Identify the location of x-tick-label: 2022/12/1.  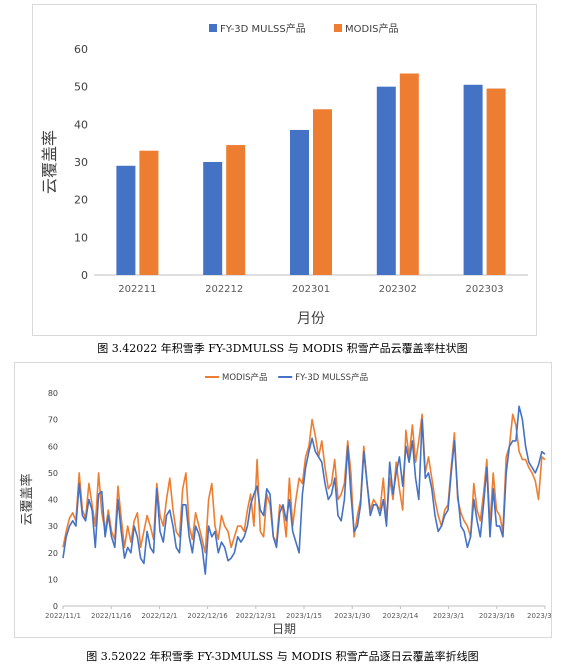
(159, 616).